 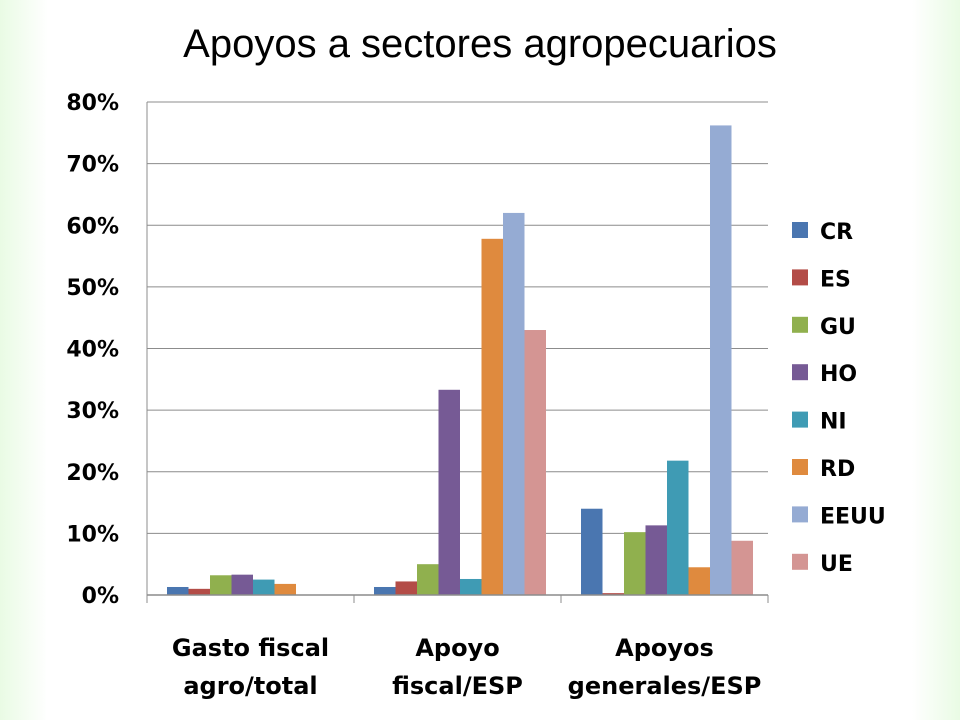 I want to click on y-tick-label: 70%, so click(x=92, y=165).